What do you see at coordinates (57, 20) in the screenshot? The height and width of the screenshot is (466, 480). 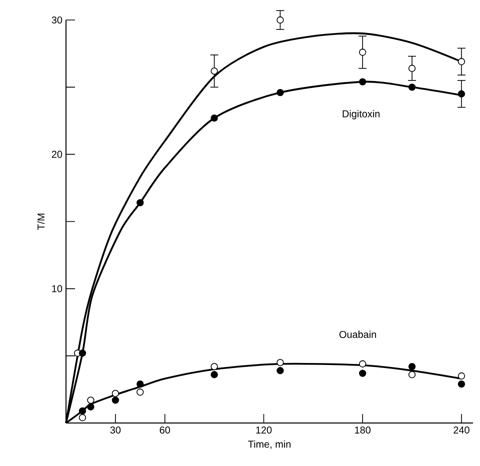 I see `y-tick-label: 30` at bounding box center [57, 20].